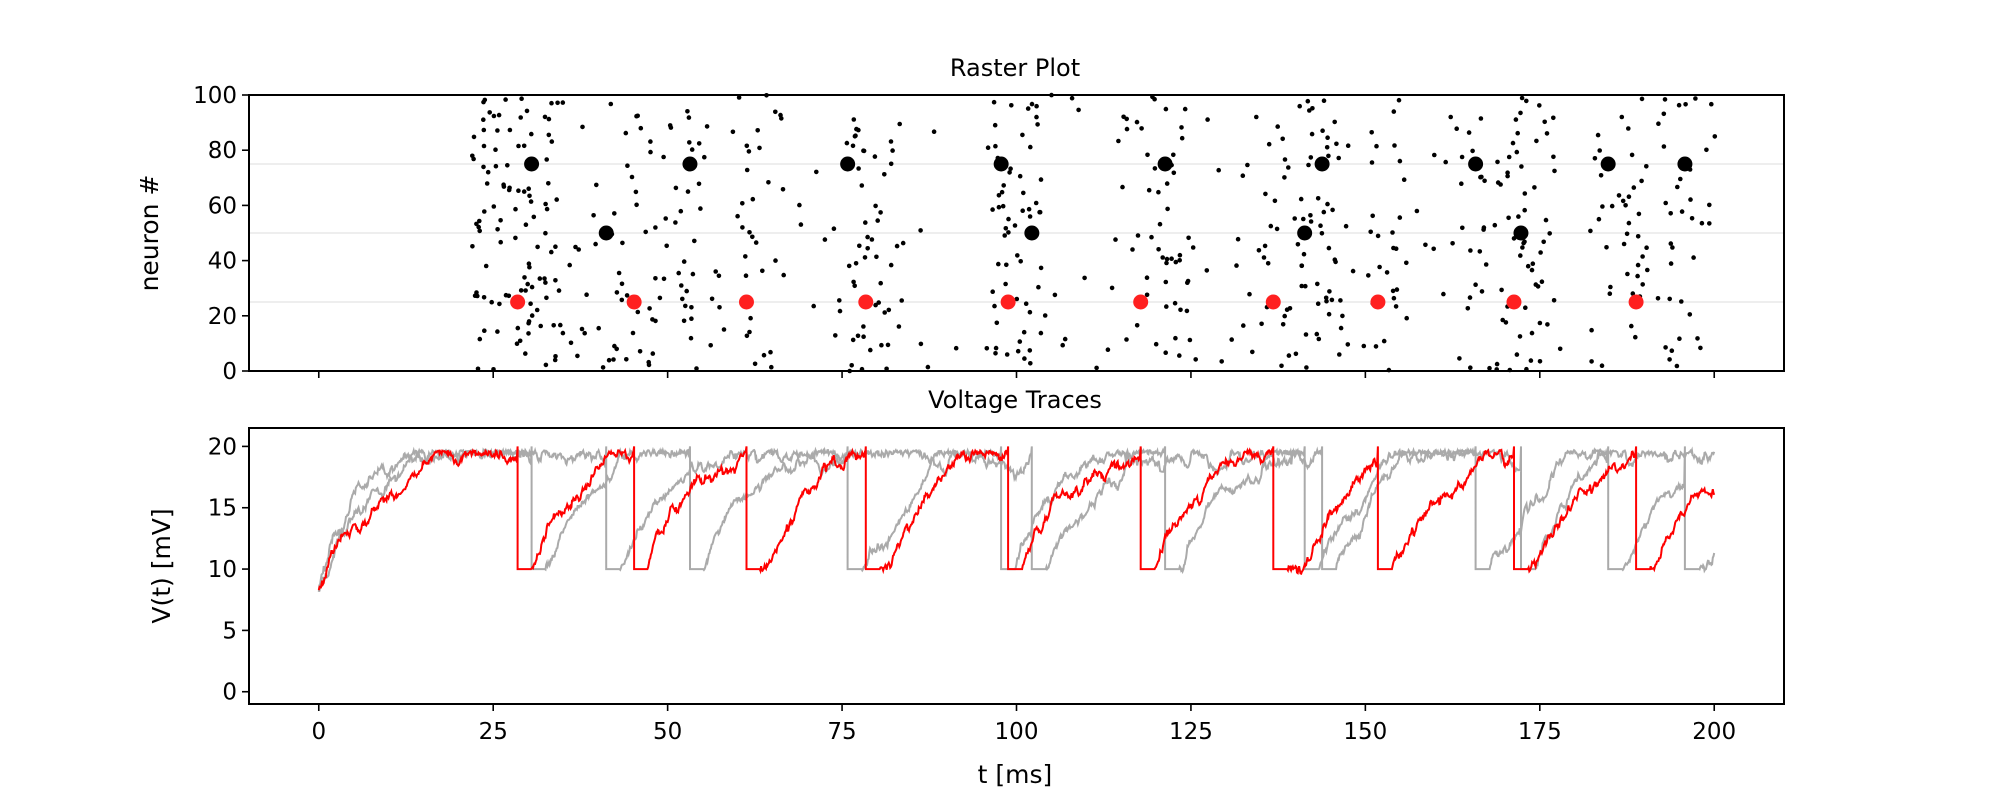 The width and height of the screenshot is (2000, 800). What do you see at coordinates (228, 570) in the screenshot?
I see `voltage-y-axis: 0 5 10 15 20` at bounding box center [228, 570].